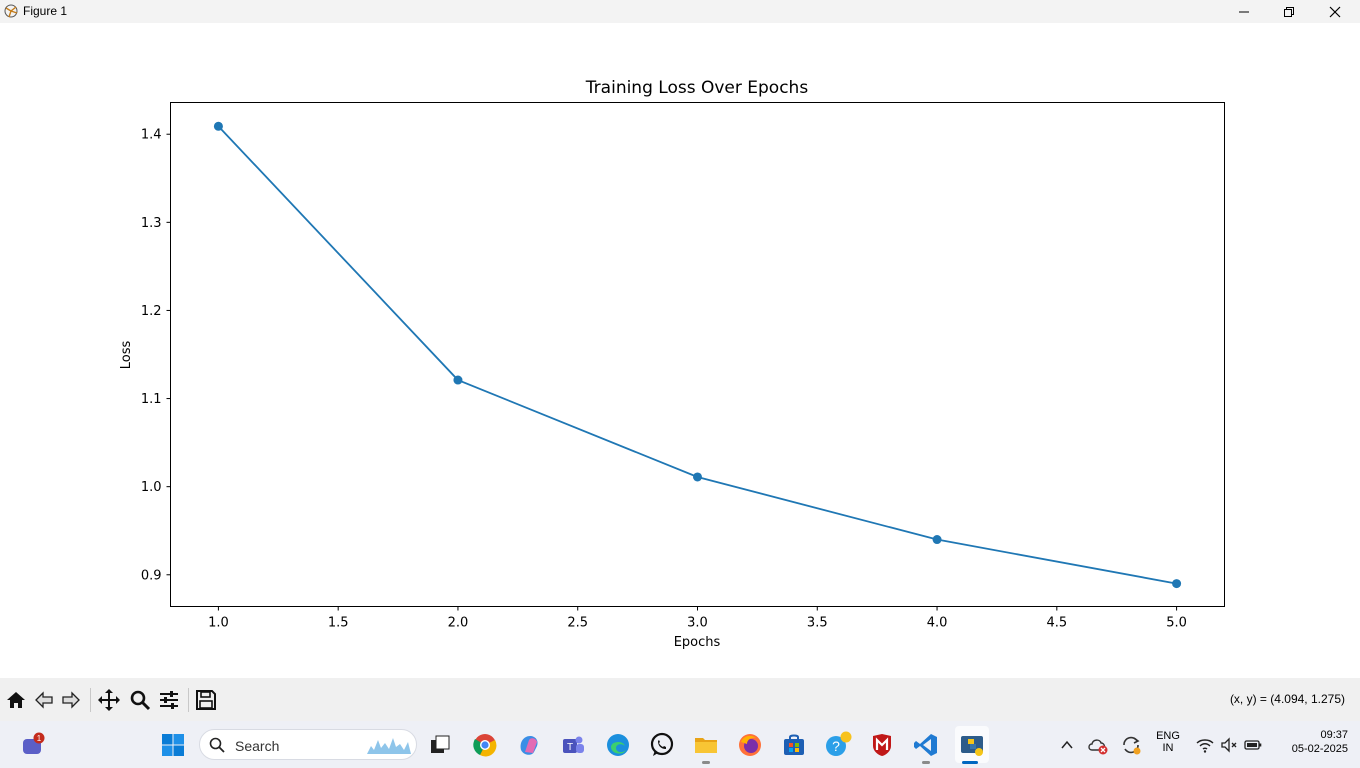  I want to click on battery-icon, so click(1253, 745).